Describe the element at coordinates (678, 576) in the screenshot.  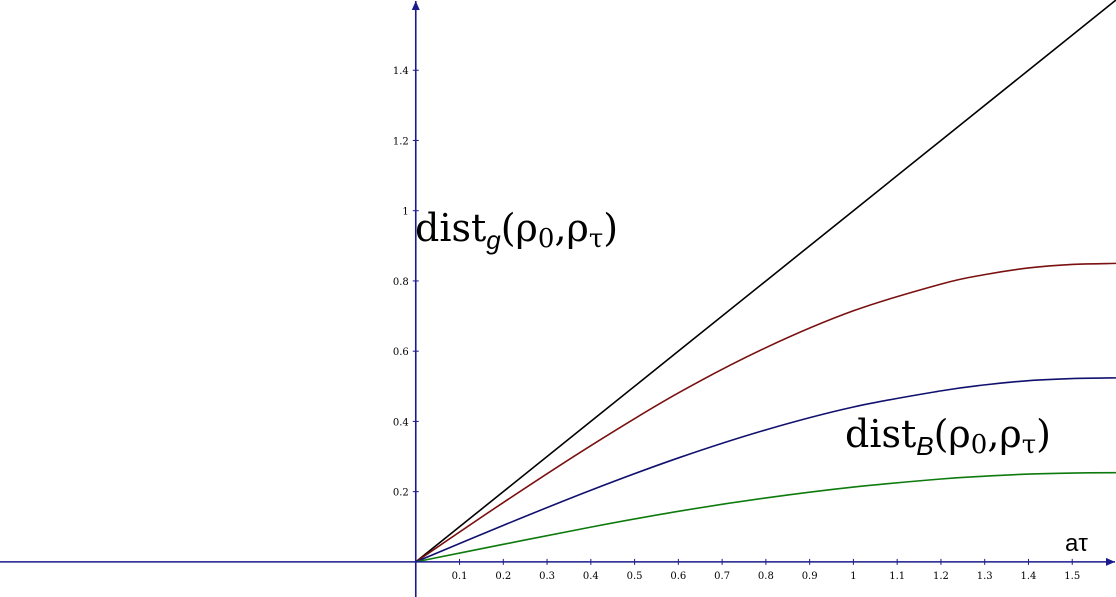
I see `x-tick-label: 0.6` at that location.